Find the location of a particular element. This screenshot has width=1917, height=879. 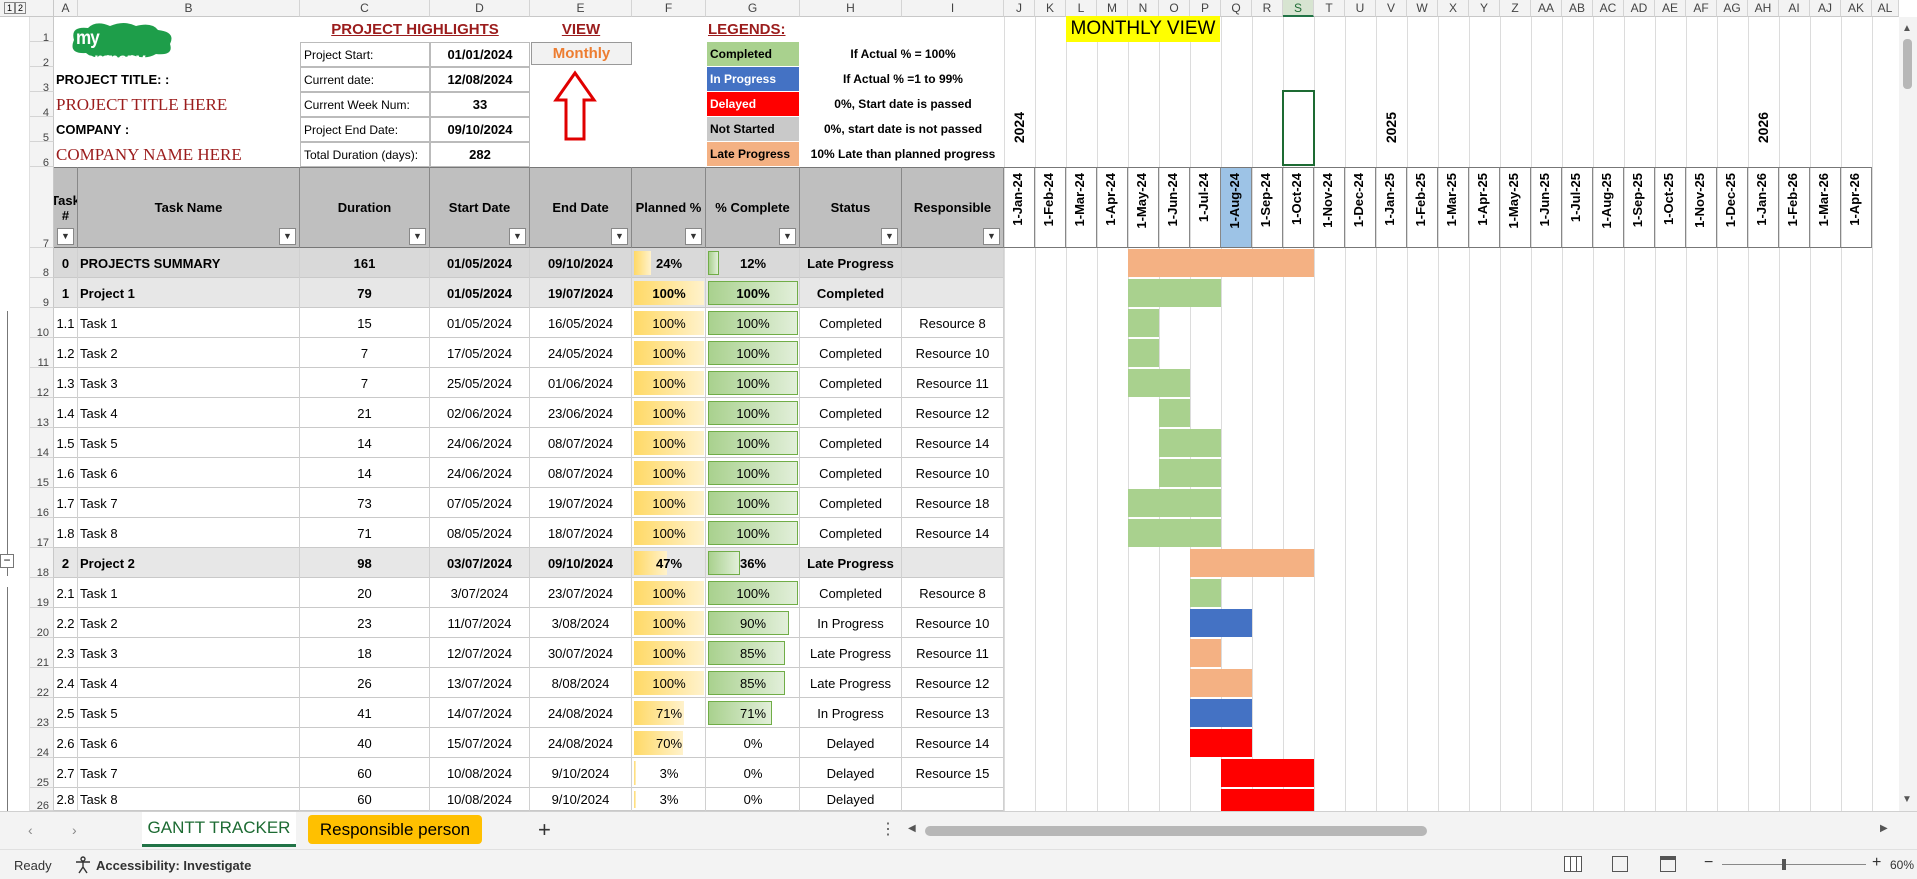

row-header-4: 4 is located at coordinates (42, 105).